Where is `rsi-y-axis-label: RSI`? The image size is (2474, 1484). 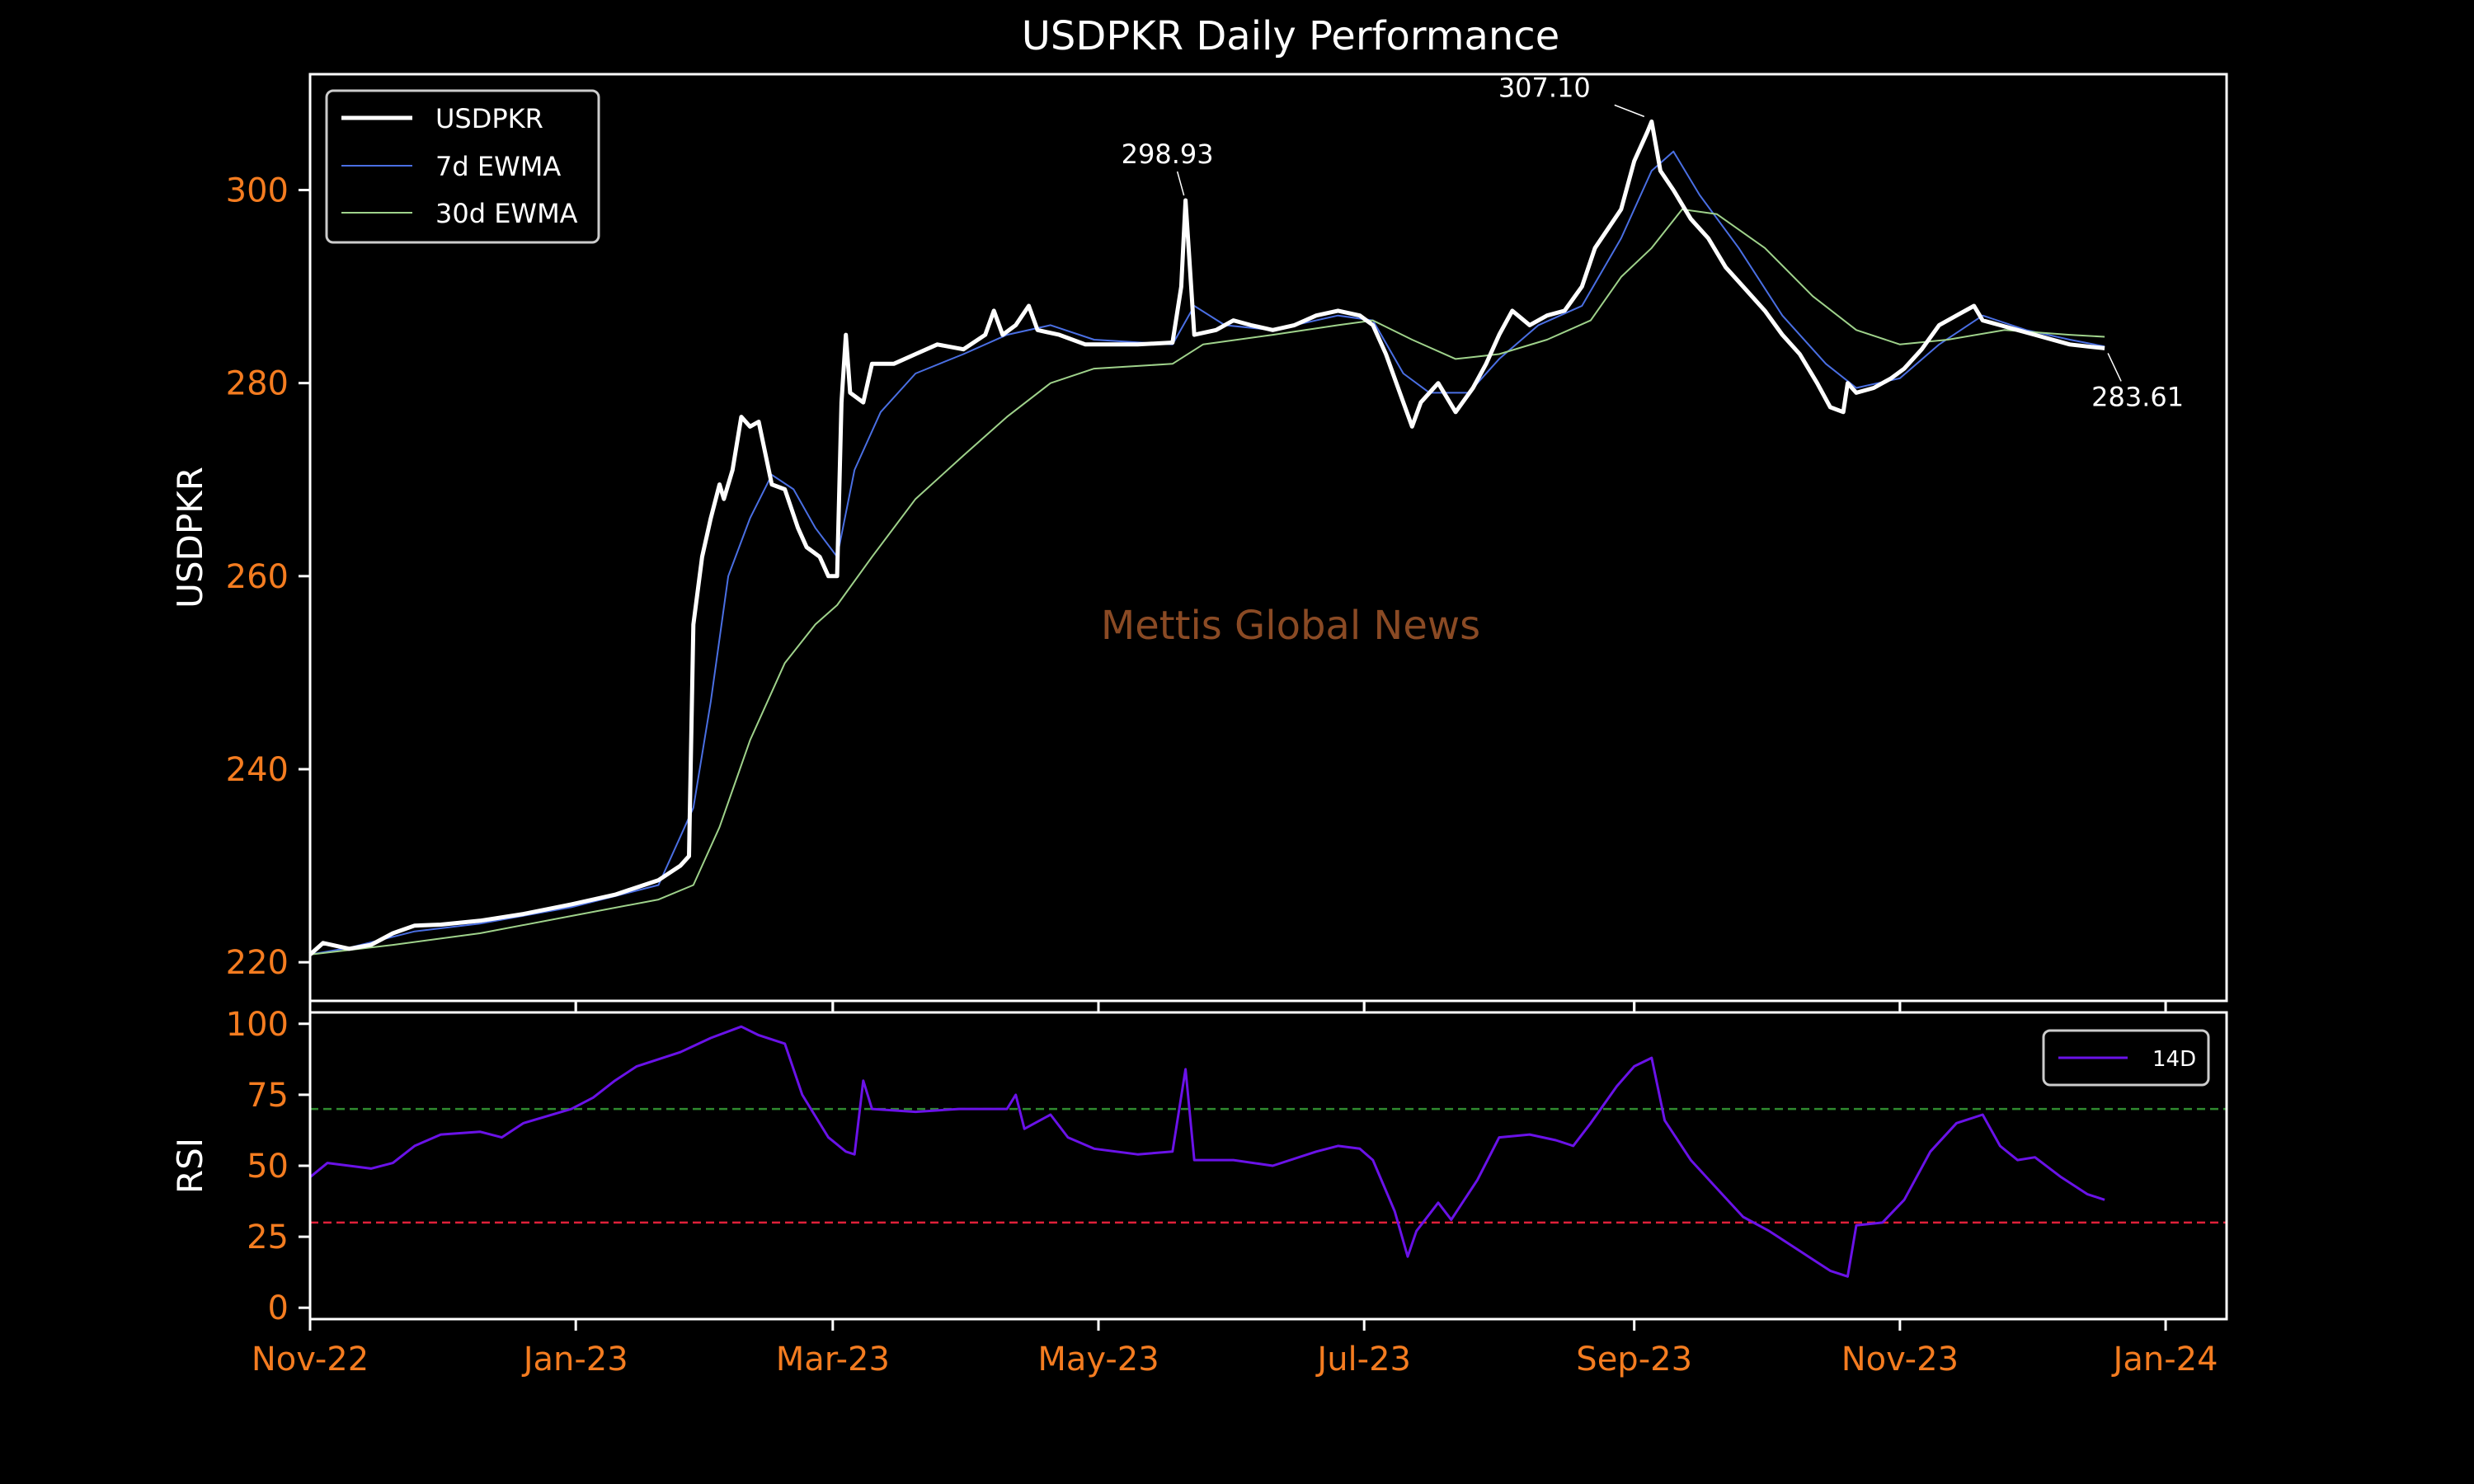
rsi-y-axis-label: RSI is located at coordinates (190, 1166).